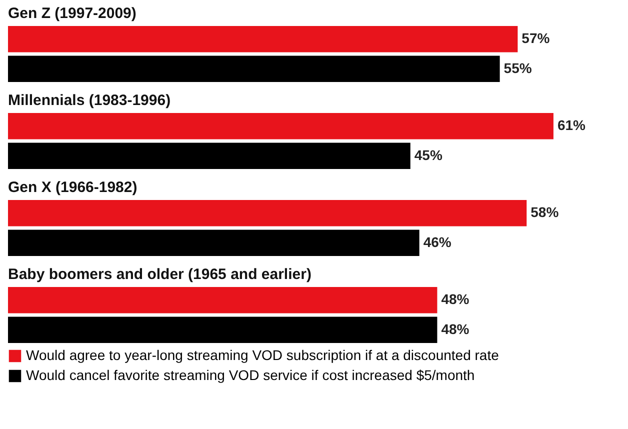  I want to click on data-label: 45%, so click(428, 154).